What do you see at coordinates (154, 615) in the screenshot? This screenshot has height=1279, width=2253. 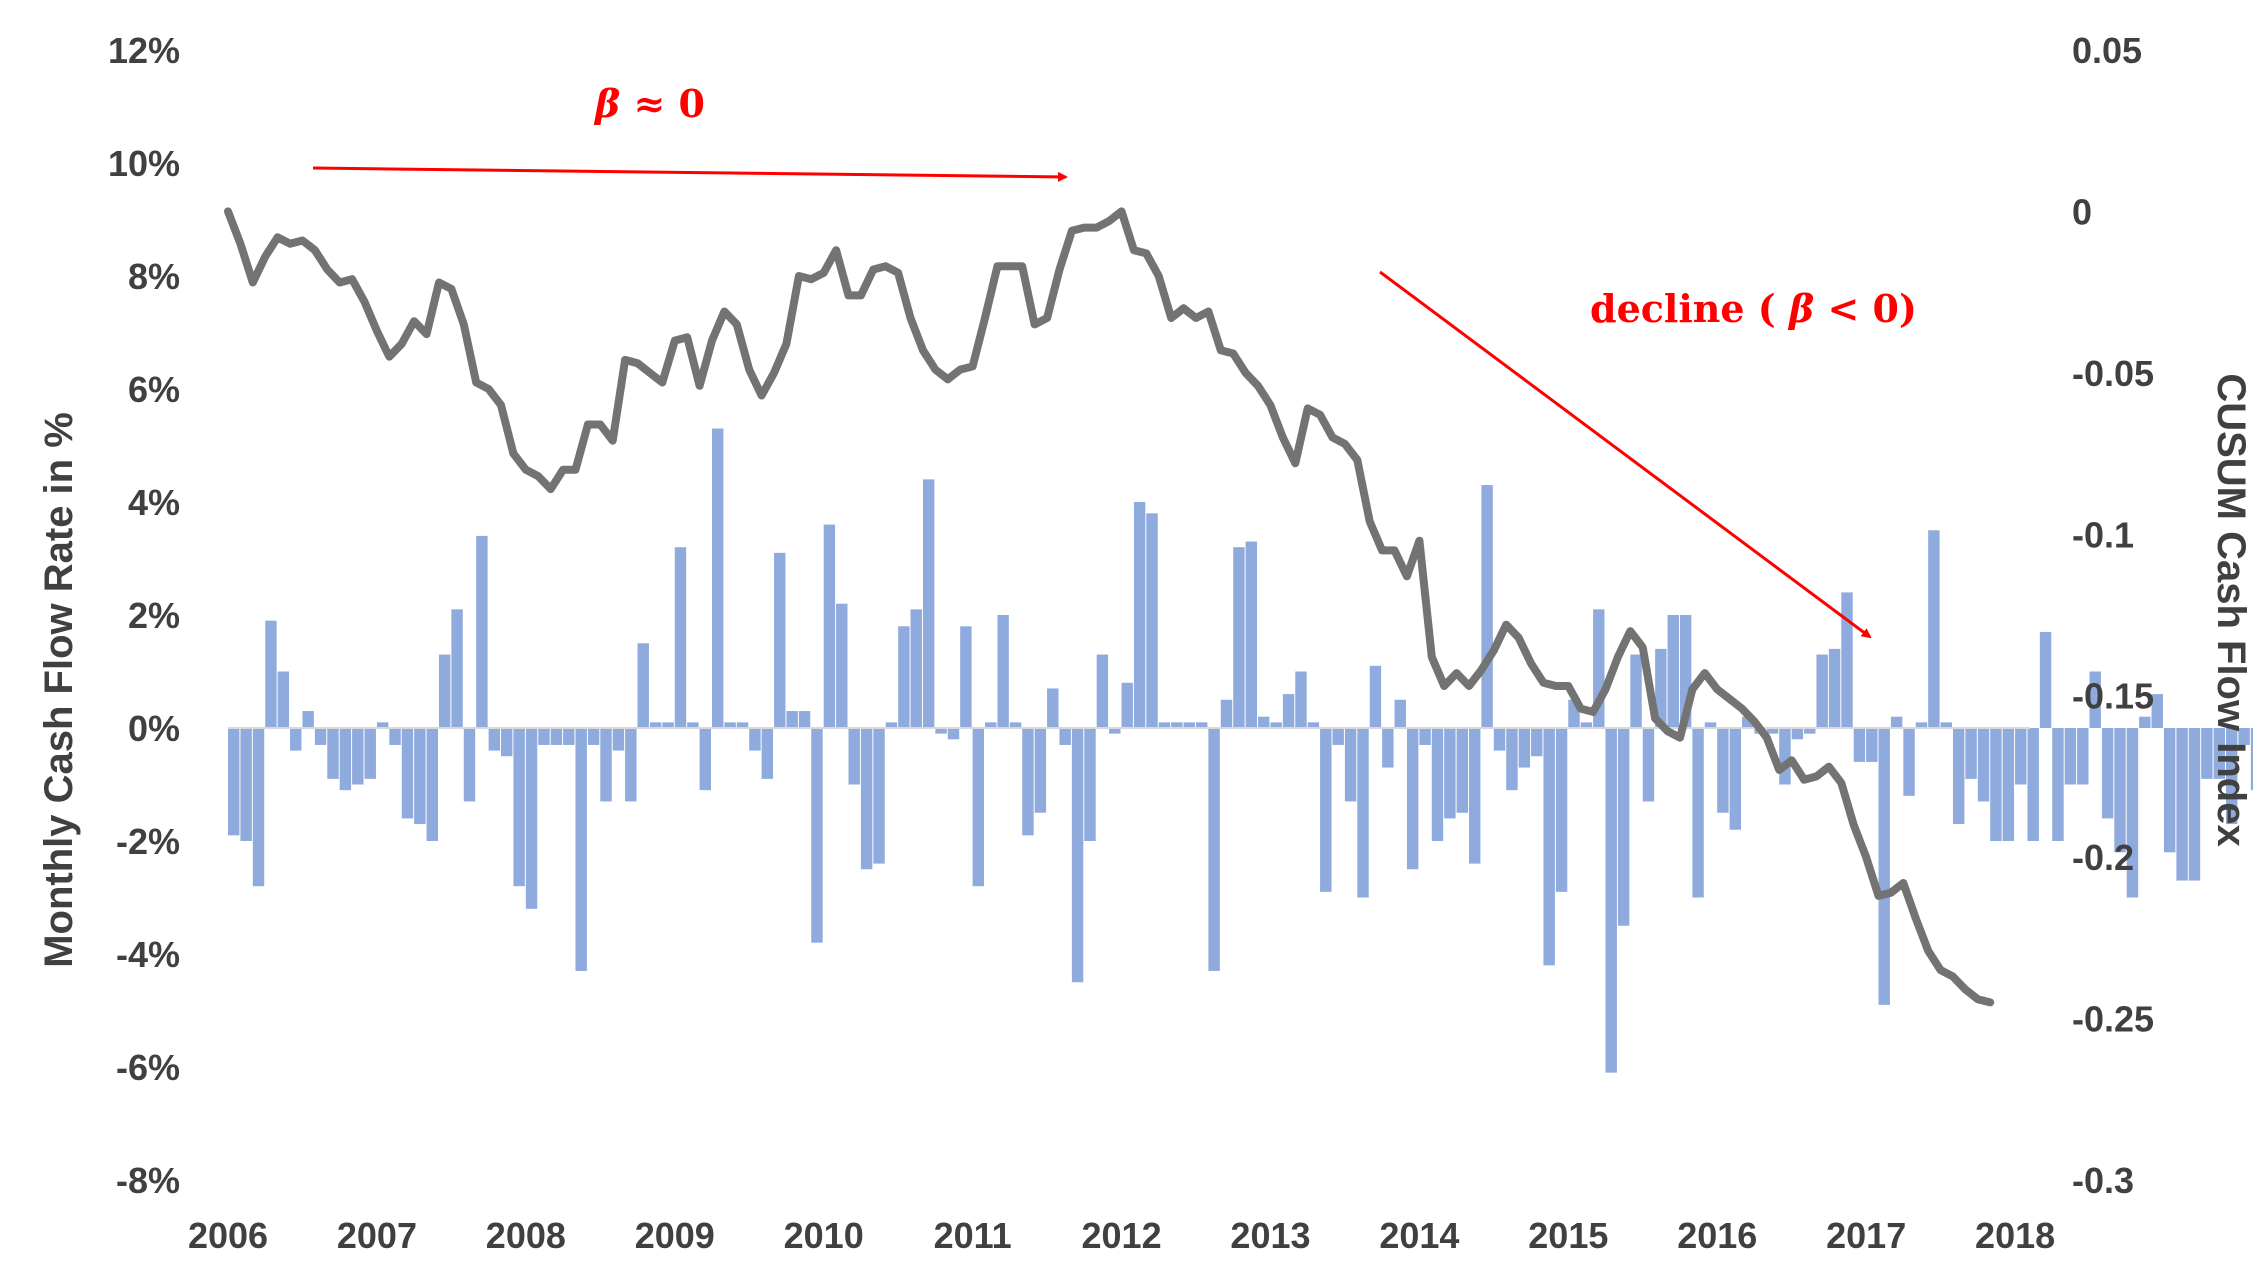 I see `left-tick-label: 2%` at bounding box center [154, 615].